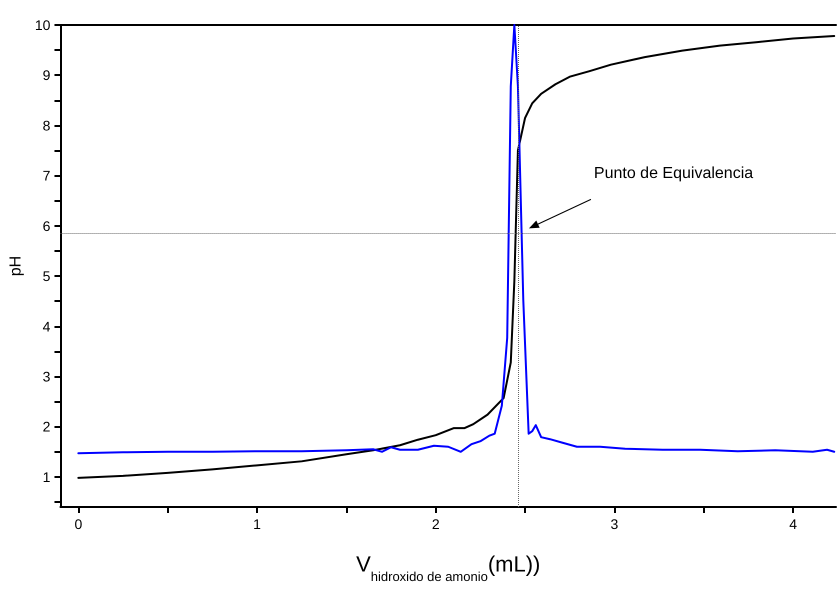 This screenshot has width=837, height=589. I want to click on y-tick-label: 8, so click(46, 125).